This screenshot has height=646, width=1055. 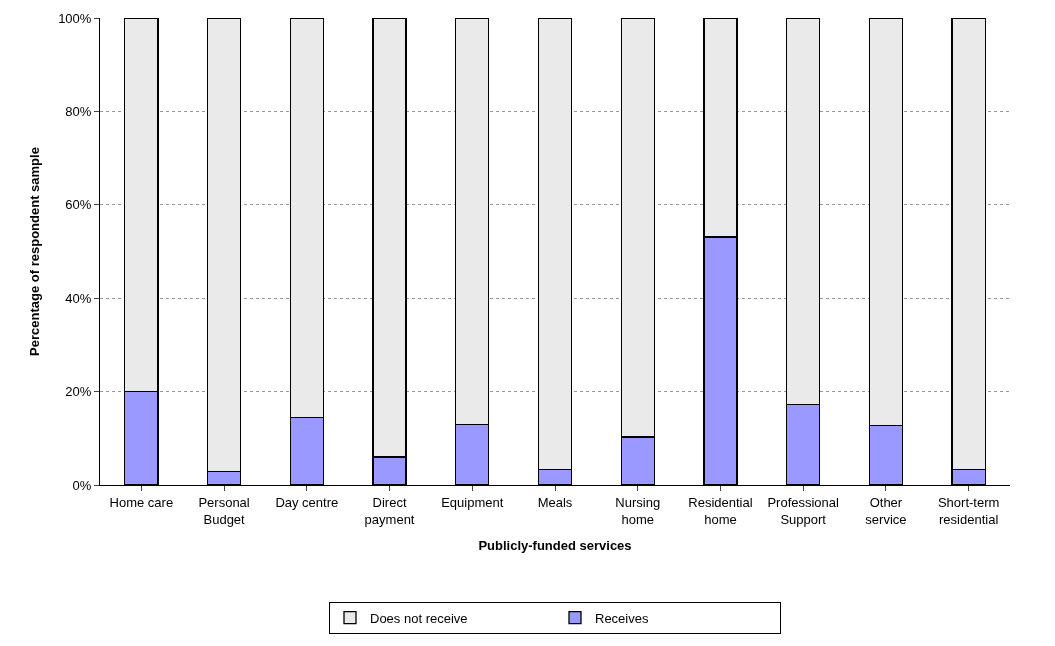 What do you see at coordinates (141, 502) in the screenshot?
I see `x-tick-label: Home care` at bounding box center [141, 502].